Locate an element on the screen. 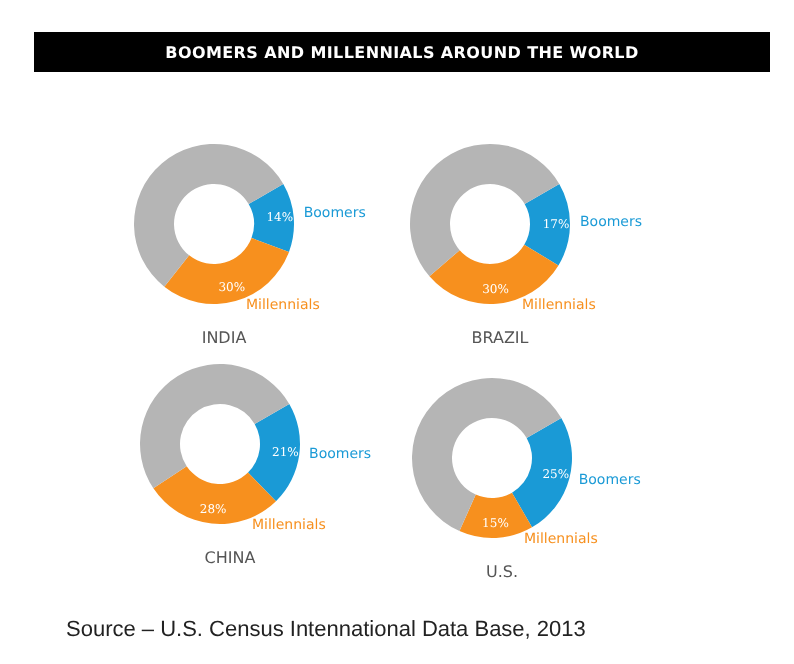 This screenshot has width=794, height=664. text: INDIA is located at coordinates (224, 338).